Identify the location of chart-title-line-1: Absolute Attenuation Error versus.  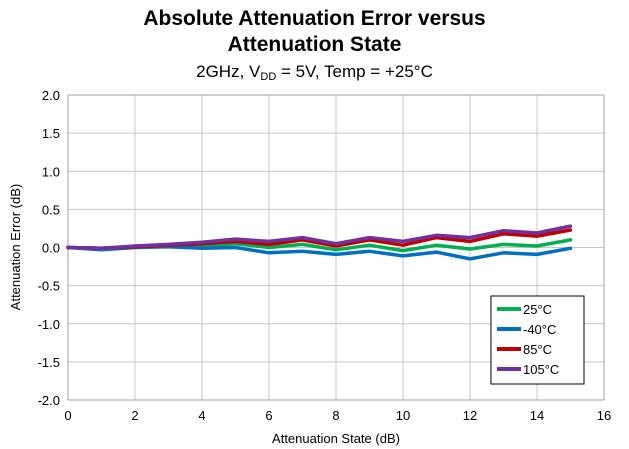
(314, 18).